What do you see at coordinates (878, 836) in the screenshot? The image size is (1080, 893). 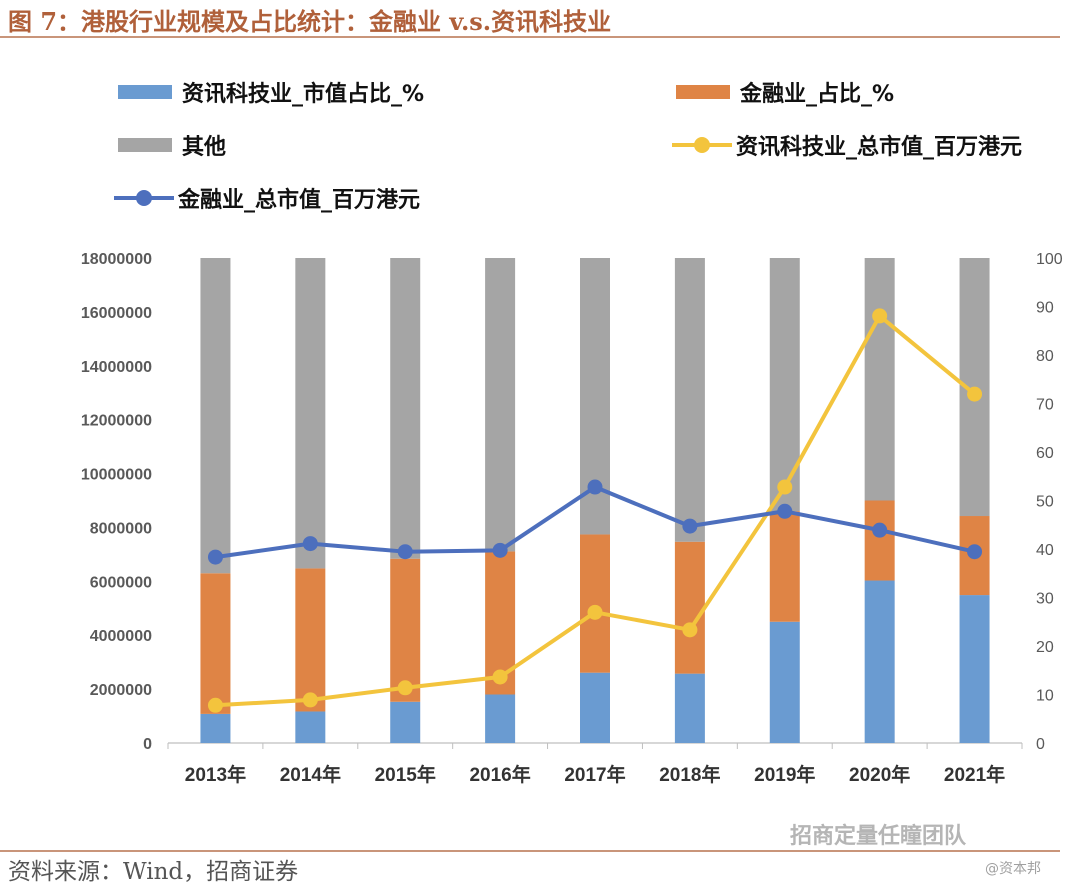 I see `watermark: 招商定量任瞳团队` at bounding box center [878, 836].